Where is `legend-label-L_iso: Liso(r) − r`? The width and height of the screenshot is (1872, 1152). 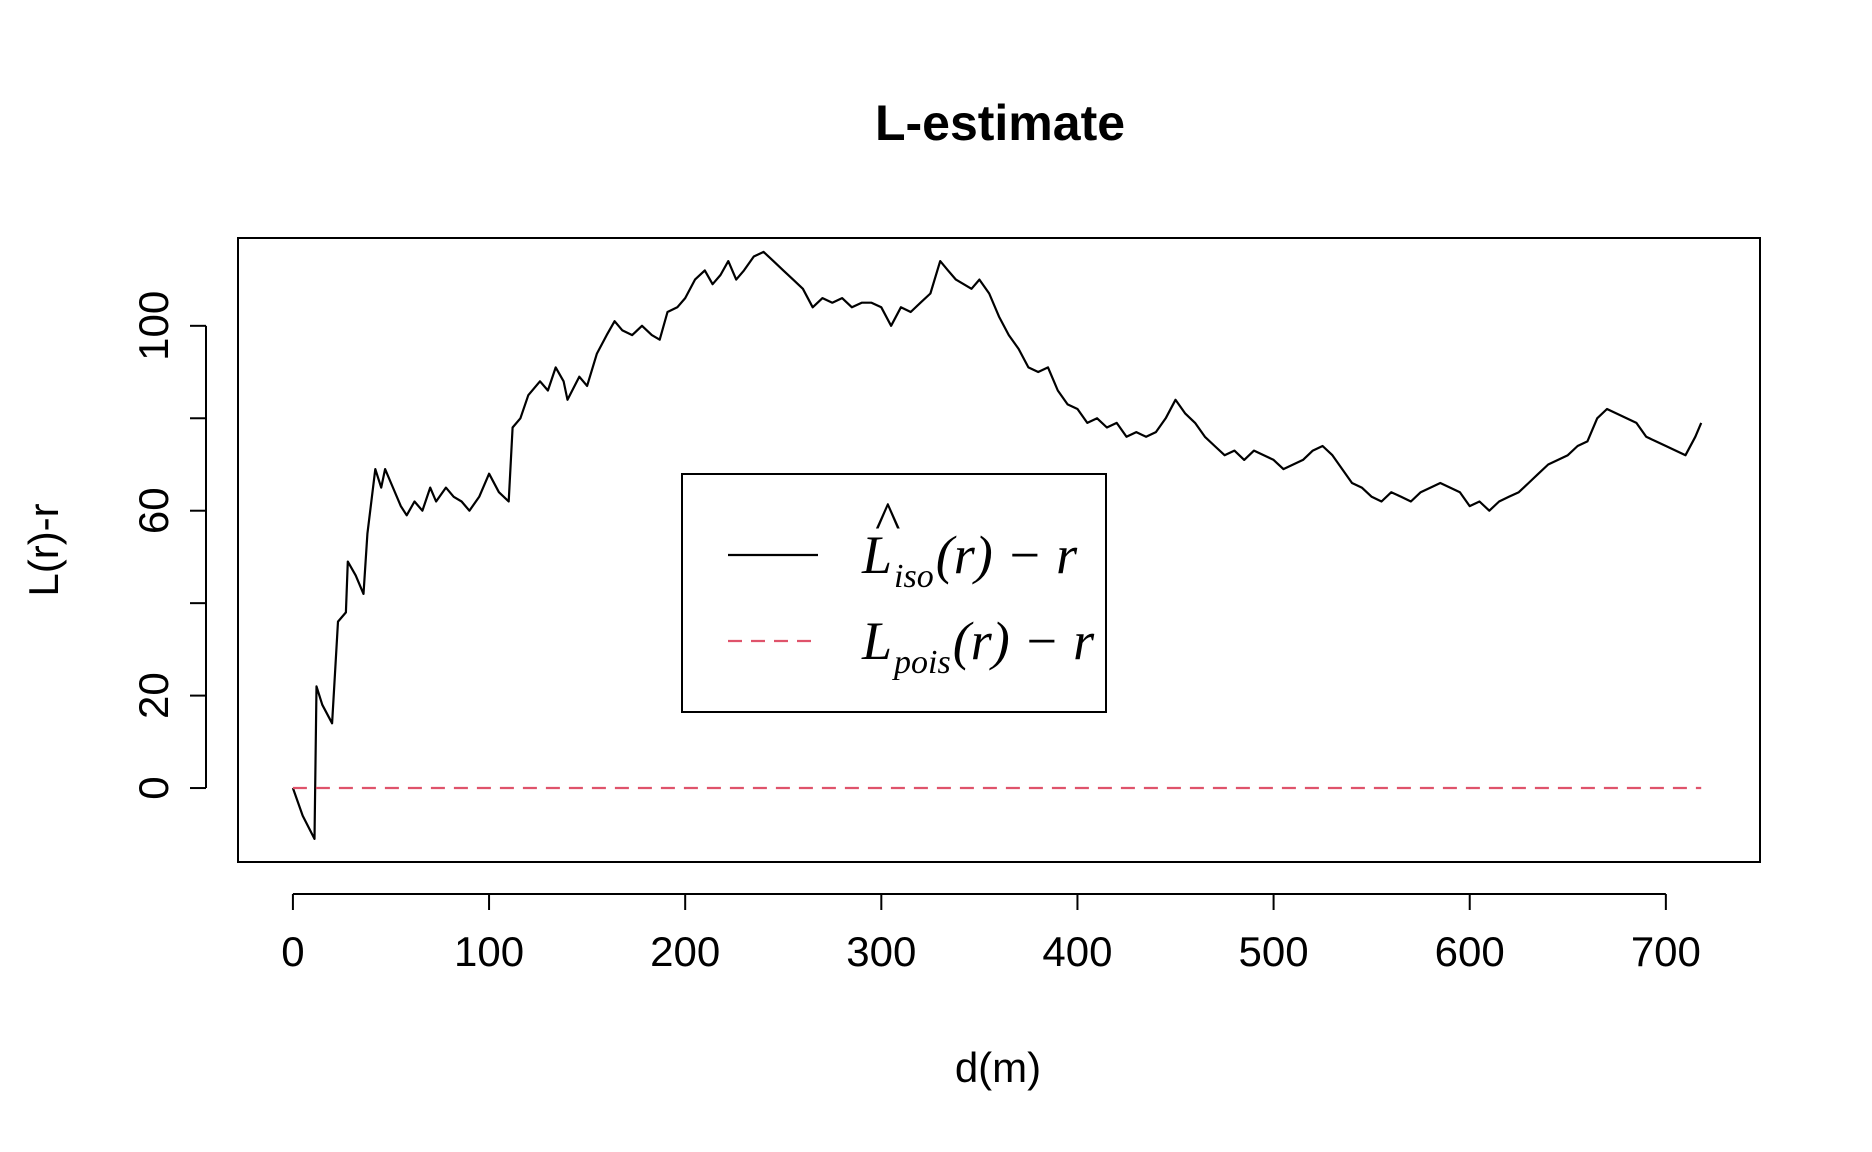 legend-label-L_iso: Liso(r) − r is located at coordinates (969, 560).